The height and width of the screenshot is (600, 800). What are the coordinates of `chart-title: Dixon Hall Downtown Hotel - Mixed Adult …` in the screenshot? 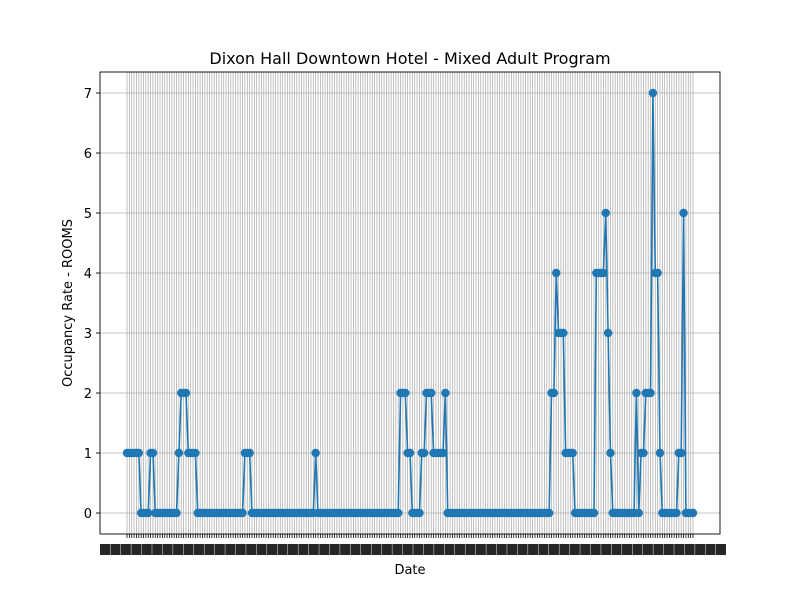 It's located at (409, 58).